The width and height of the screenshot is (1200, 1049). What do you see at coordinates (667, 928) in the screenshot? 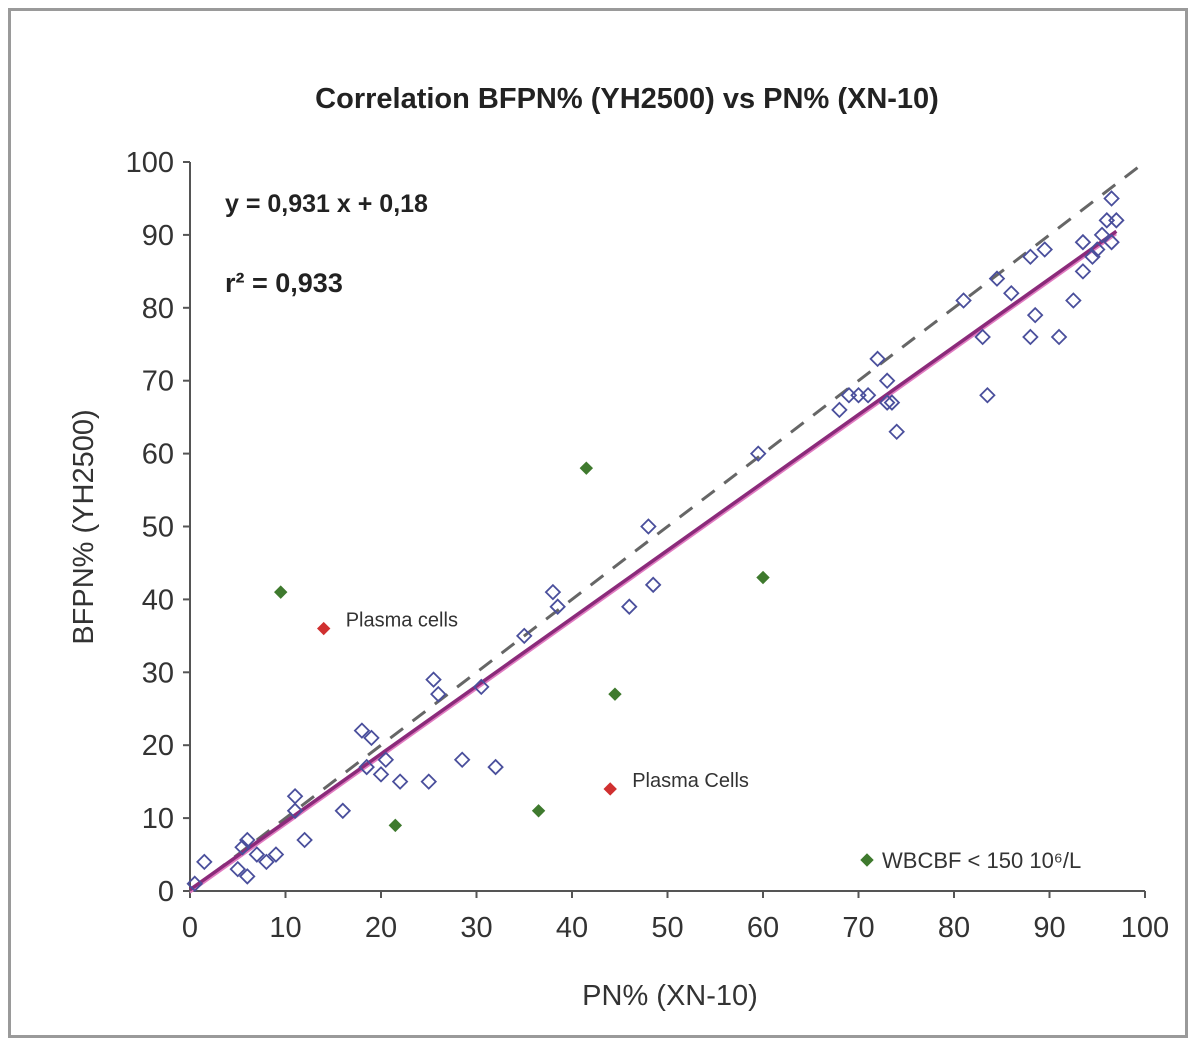
I see `x-tick-label: 50` at bounding box center [667, 928].